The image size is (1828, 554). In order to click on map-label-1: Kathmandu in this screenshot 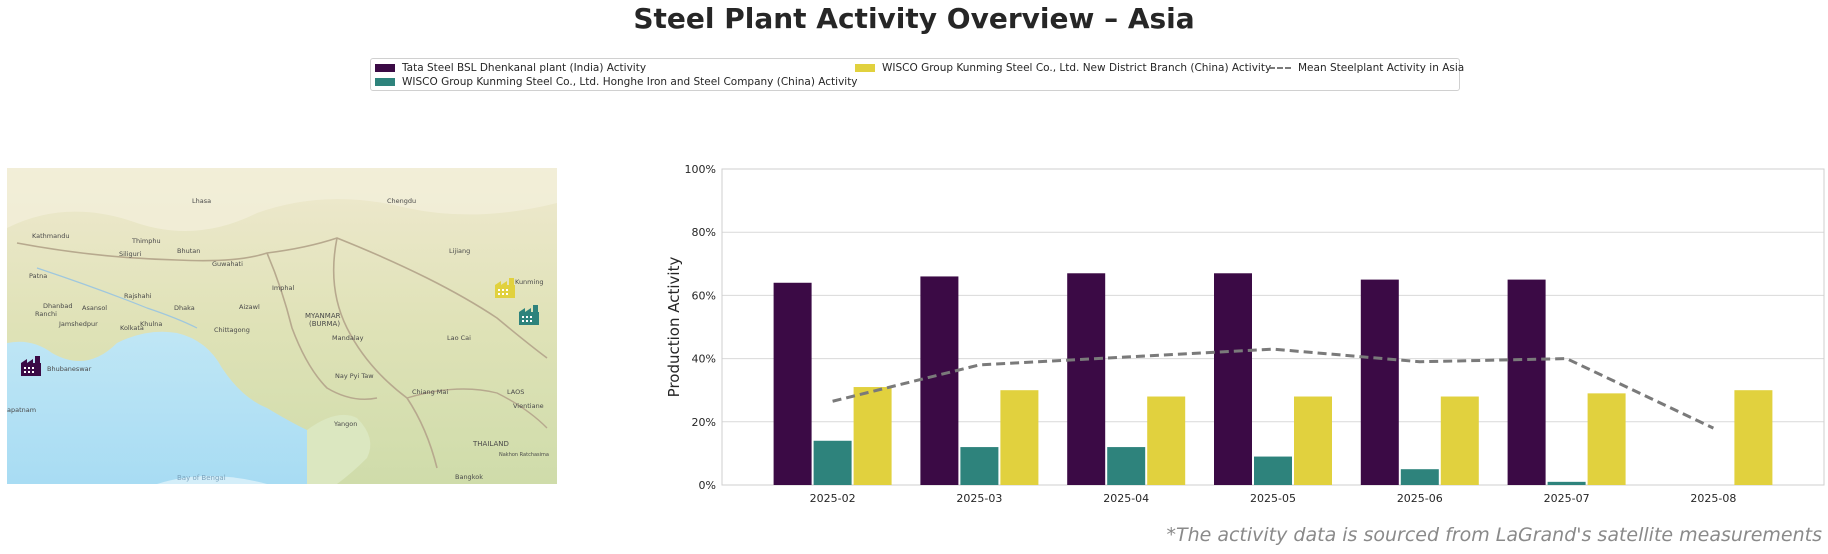, I will do `click(50, 236)`.